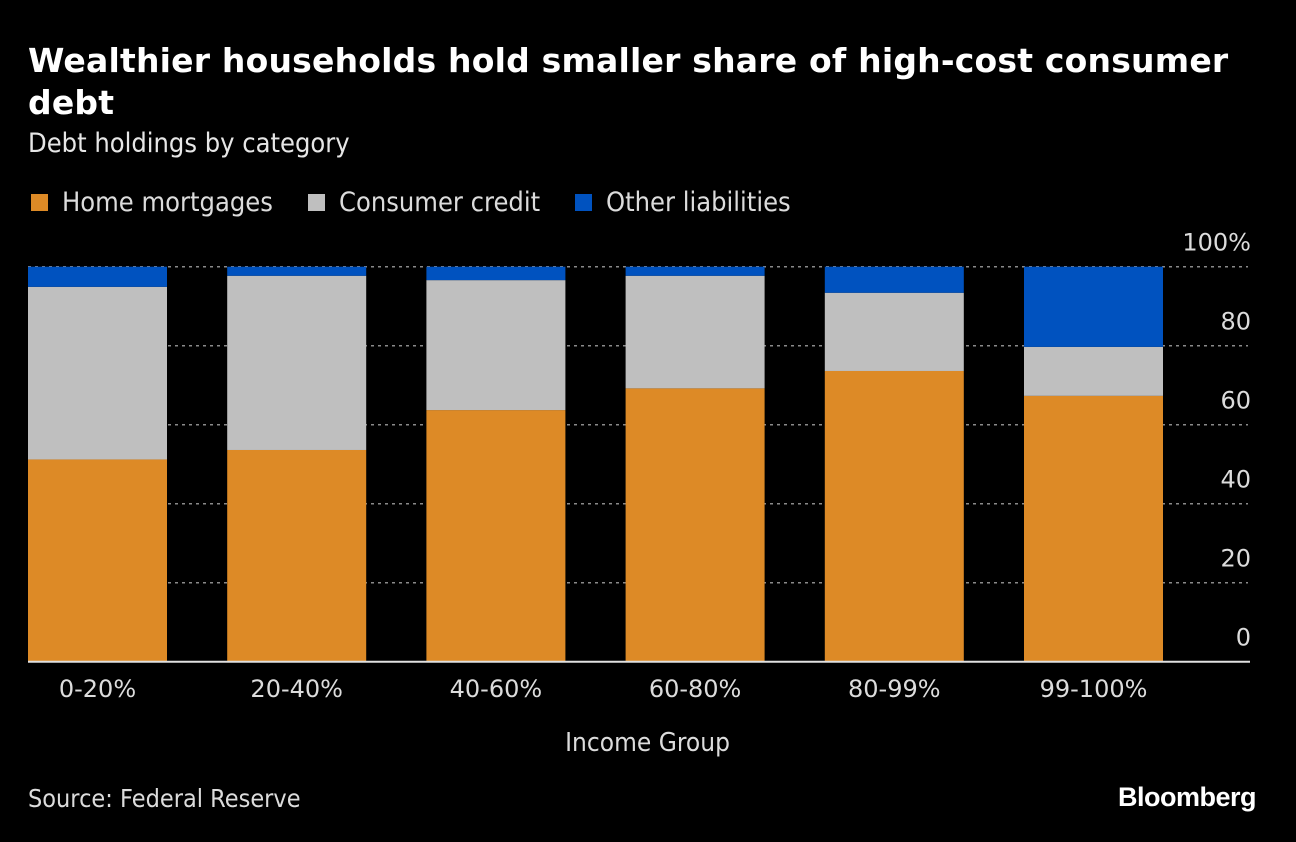 The height and width of the screenshot is (842, 1296). Describe the element at coordinates (496, 345) in the screenshot. I see `bar-consumer-credit-40-60pct` at that location.